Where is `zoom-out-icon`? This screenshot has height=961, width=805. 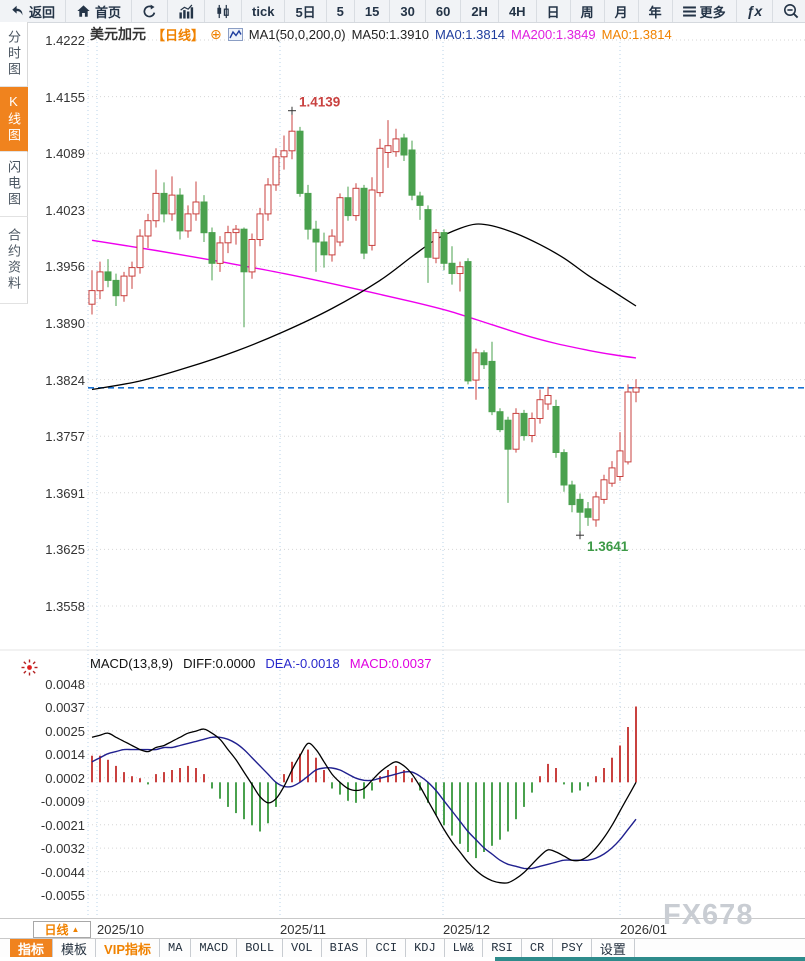 zoom-out-icon is located at coordinates (791, 11).